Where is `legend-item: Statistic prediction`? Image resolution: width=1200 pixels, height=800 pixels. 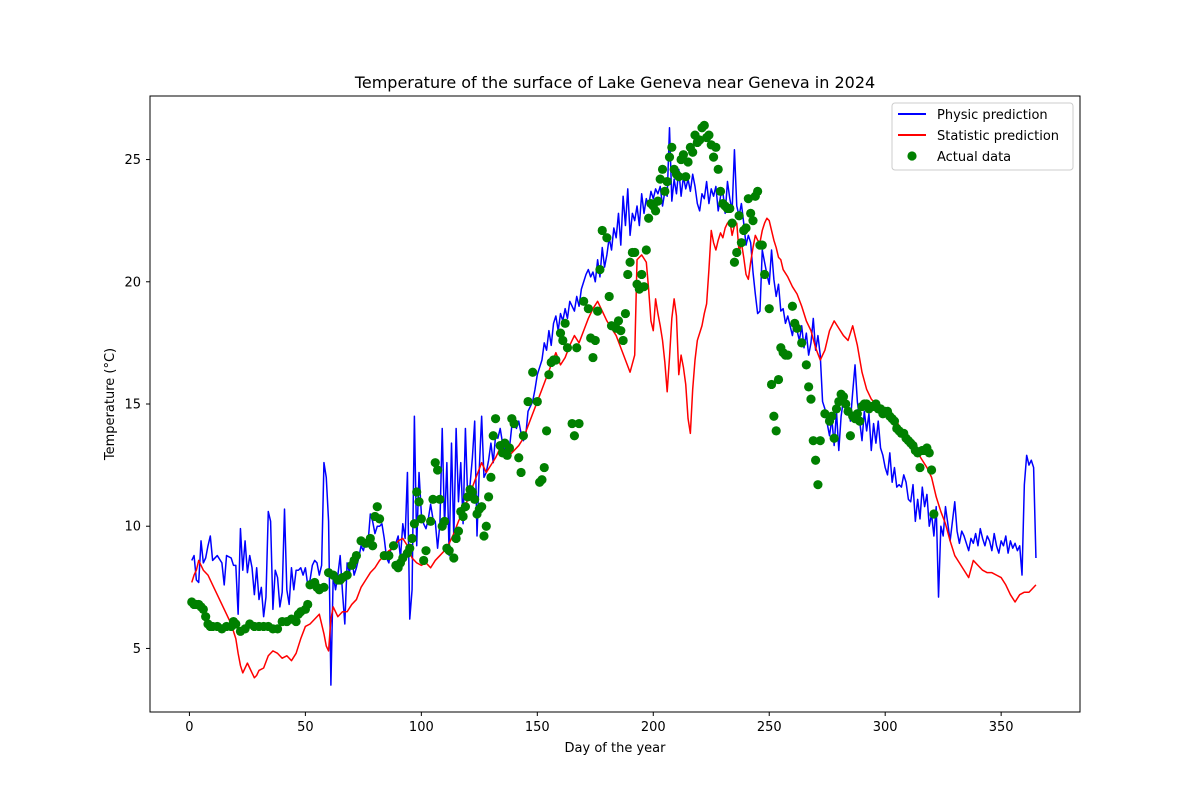
legend-item: Statistic prediction is located at coordinates (978, 136).